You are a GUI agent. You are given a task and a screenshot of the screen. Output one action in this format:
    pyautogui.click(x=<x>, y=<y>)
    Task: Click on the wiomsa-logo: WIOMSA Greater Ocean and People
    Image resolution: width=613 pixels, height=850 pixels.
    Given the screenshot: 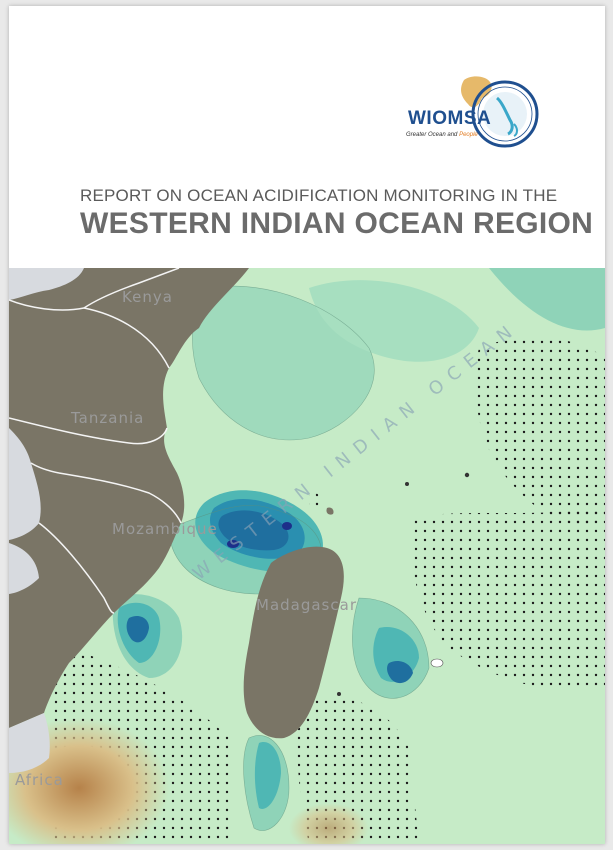 What is the action you would take?
    pyautogui.click(x=472, y=113)
    